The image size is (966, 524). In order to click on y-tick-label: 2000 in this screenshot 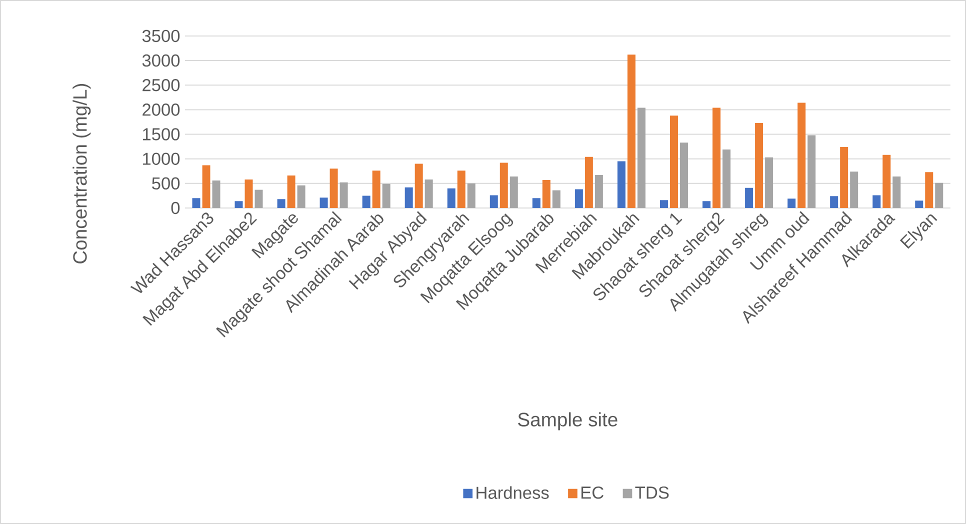, I will do `click(161, 110)`.